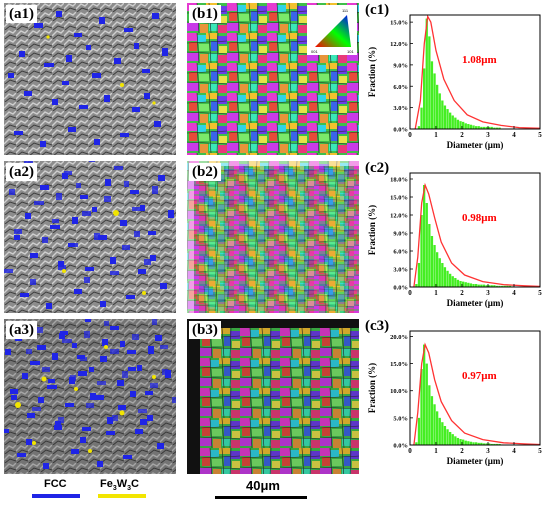 This screenshot has height=508, width=550. I want to click on y-axis-label: Fraction (%), so click(372, 230).